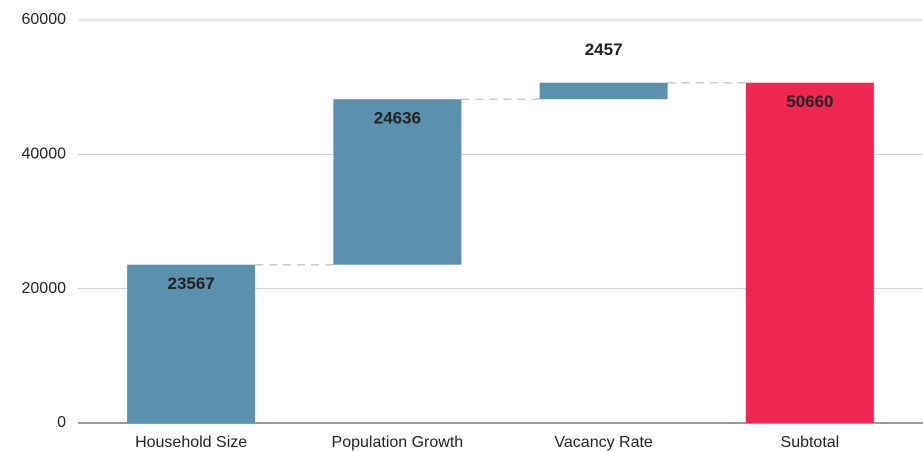  I want to click on x-tick-label: Population Growth, so click(398, 442).